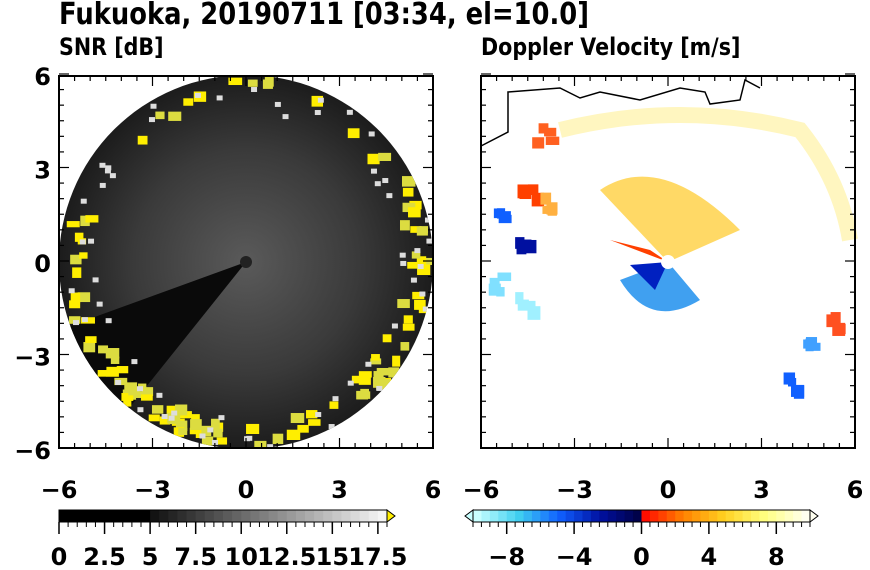 This screenshot has width=870, height=570. What do you see at coordinates (42, 264) in the screenshot?
I see `y-tick-label: 0` at bounding box center [42, 264].